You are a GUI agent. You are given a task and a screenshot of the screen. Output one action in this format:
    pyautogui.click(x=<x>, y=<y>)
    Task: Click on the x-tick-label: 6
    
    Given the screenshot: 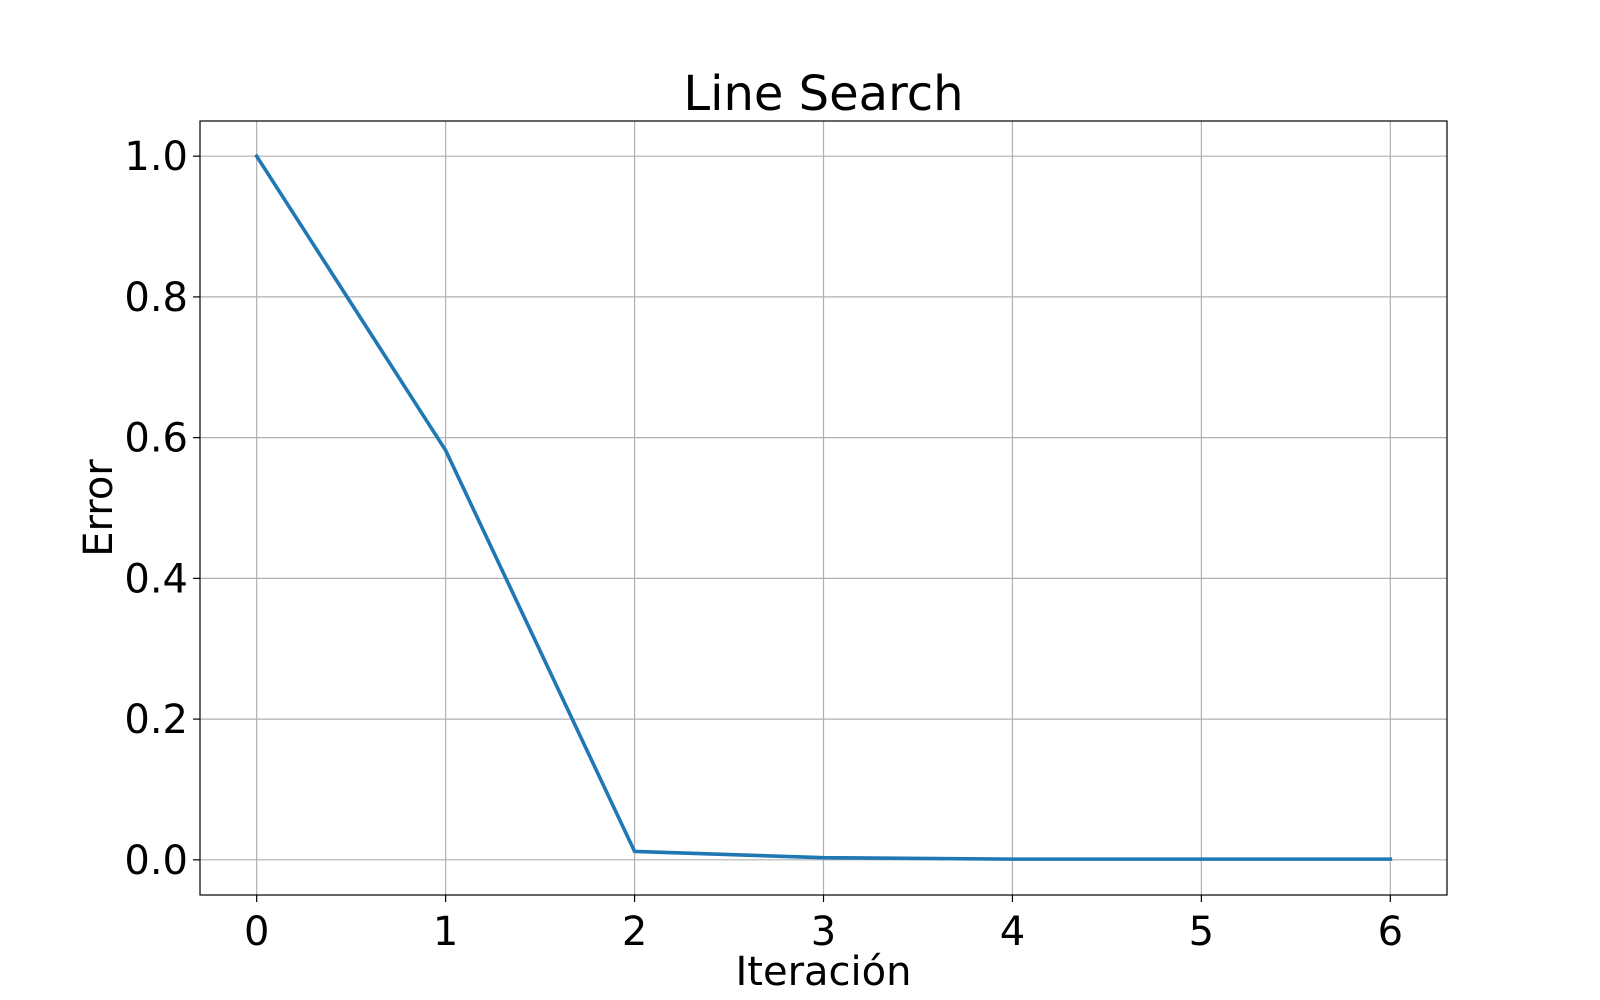 What is the action you would take?
    pyautogui.click(x=1390, y=932)
    